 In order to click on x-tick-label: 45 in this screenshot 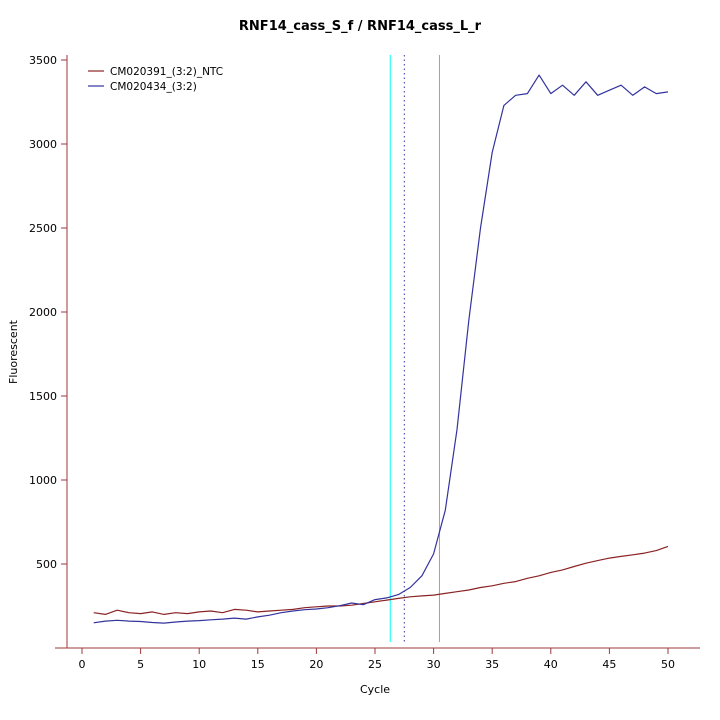, I will do `click(609, 664)`.